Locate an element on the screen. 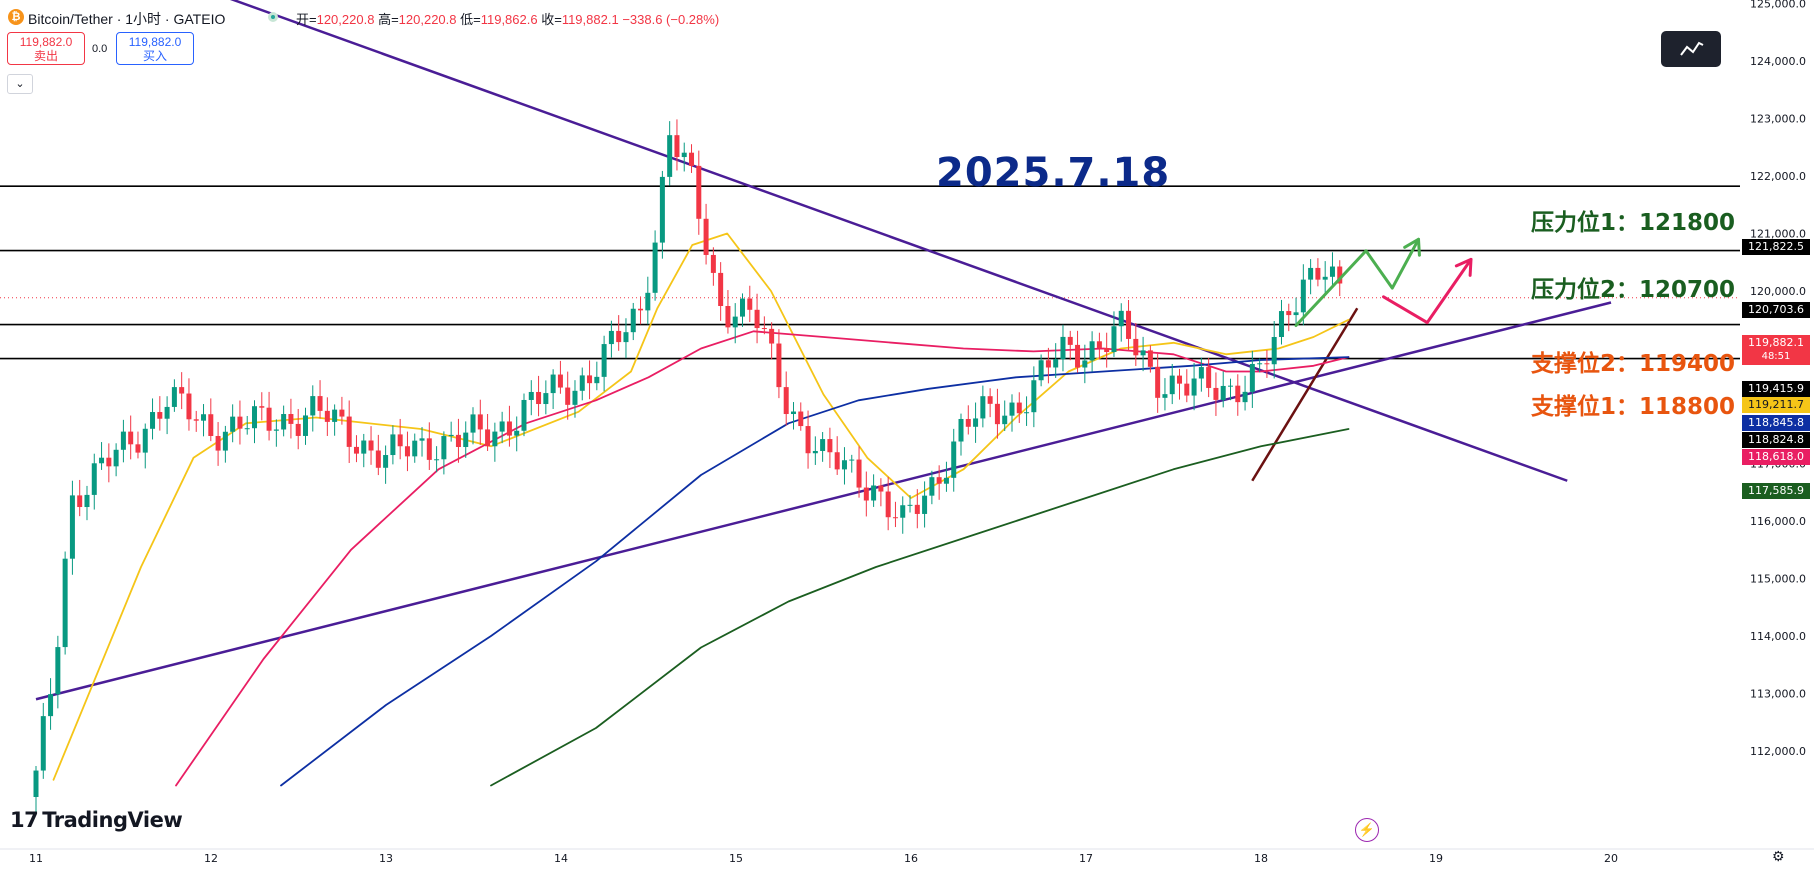 The image size is (1814, 870). buy-button: 119,882.0 买入 is located at coordinates (155, 48).